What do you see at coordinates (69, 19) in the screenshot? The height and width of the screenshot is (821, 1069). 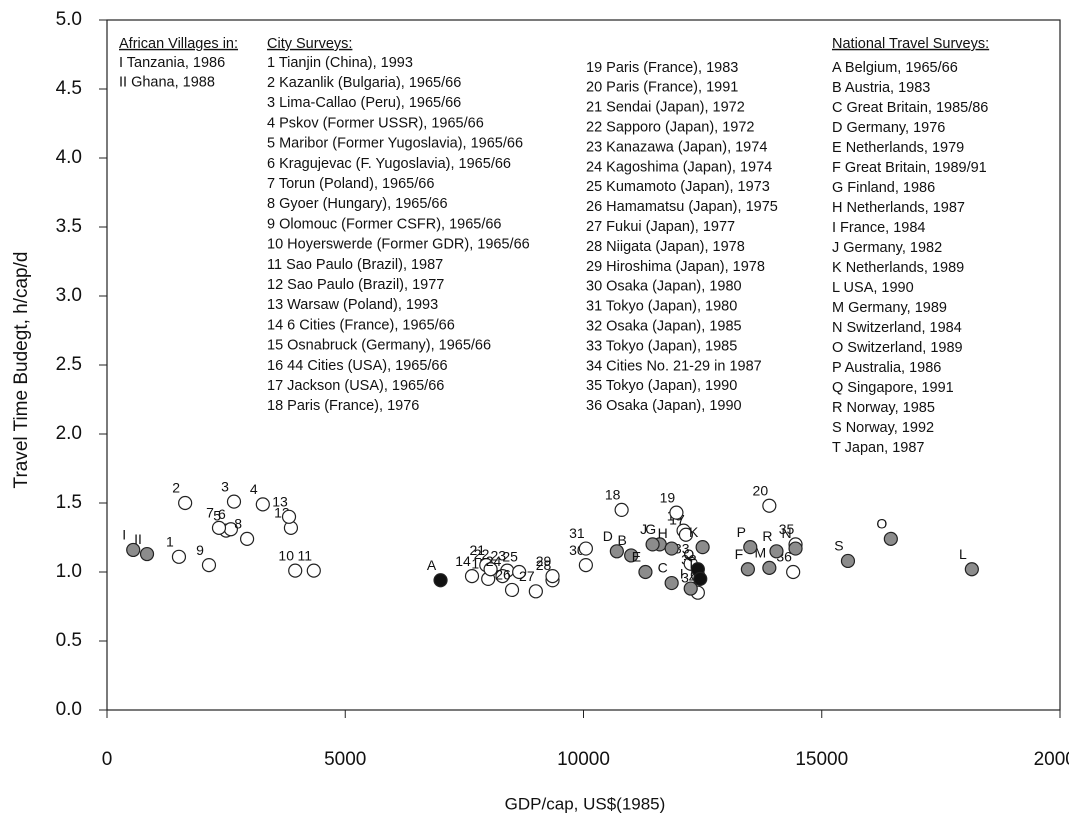 I see `y-tick-label: 5.0` at bounding box center [69, 19].